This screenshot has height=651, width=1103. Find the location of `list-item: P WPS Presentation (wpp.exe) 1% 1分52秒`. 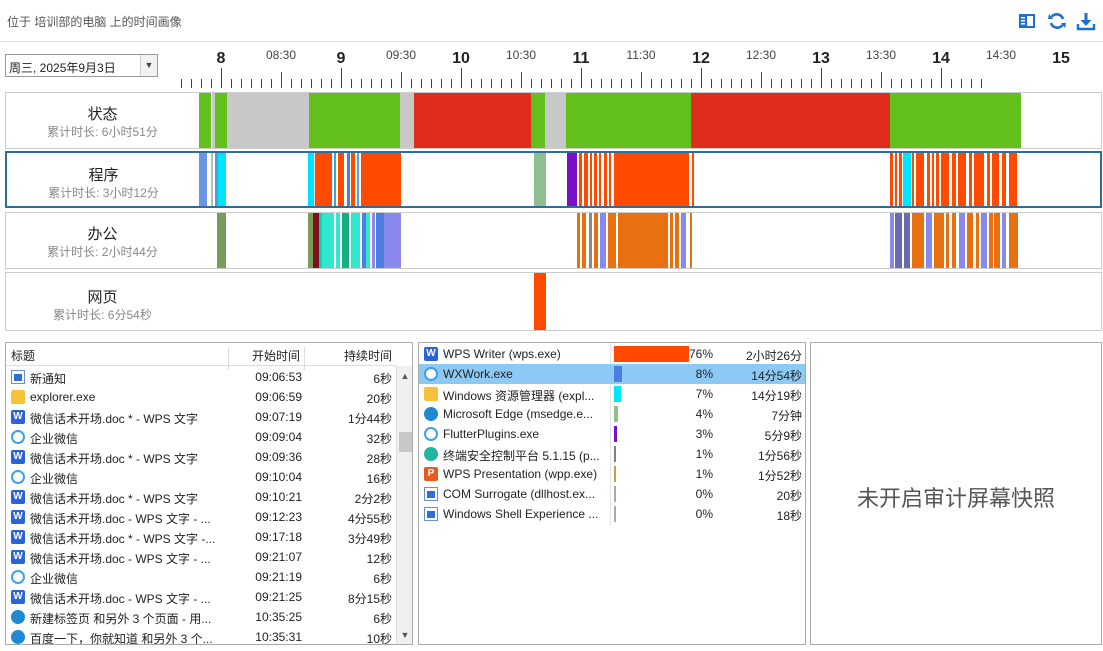

list-item: P WPS Presentation (wpp.exe) 1% 1分52秒 is located at coordinates (612, 474).